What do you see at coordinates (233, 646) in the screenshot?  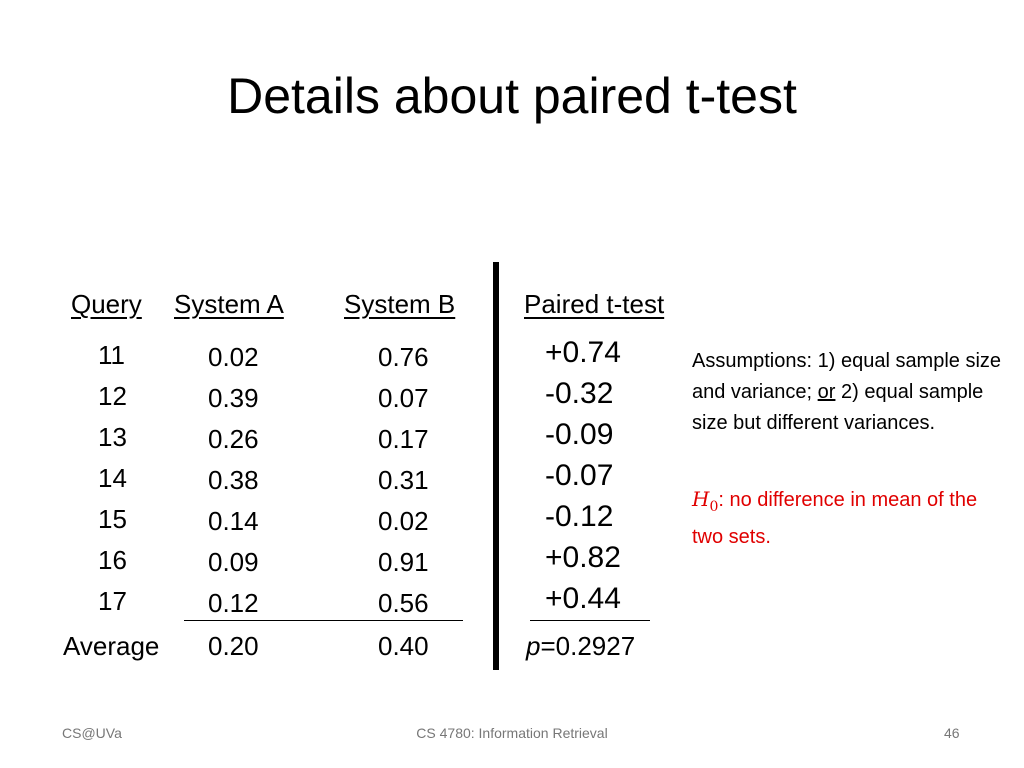 I see `average-system-a: 0.20` at bounding box center [233, 646].